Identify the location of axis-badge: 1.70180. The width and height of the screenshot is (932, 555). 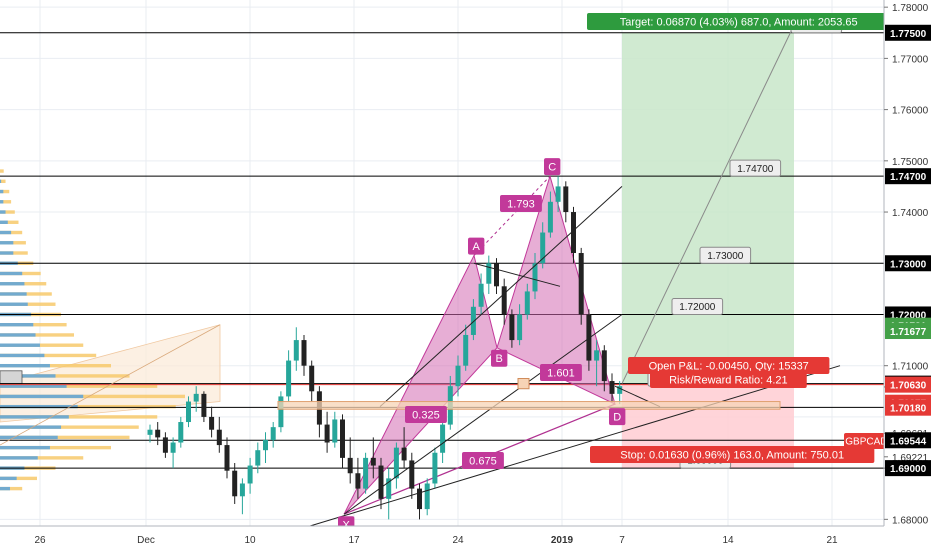
(908, 409).